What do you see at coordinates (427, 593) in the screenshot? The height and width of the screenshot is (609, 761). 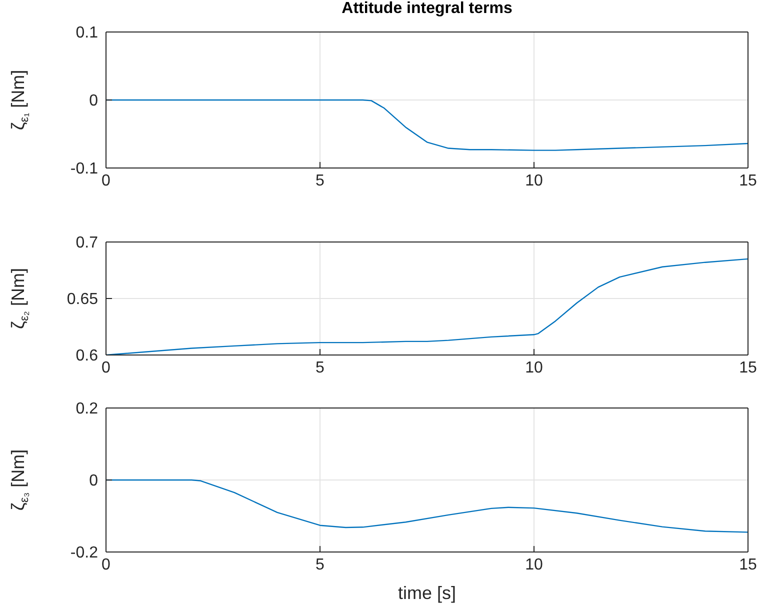 I see `x-axis-title: time [s]` at bounding box center [427, 593].